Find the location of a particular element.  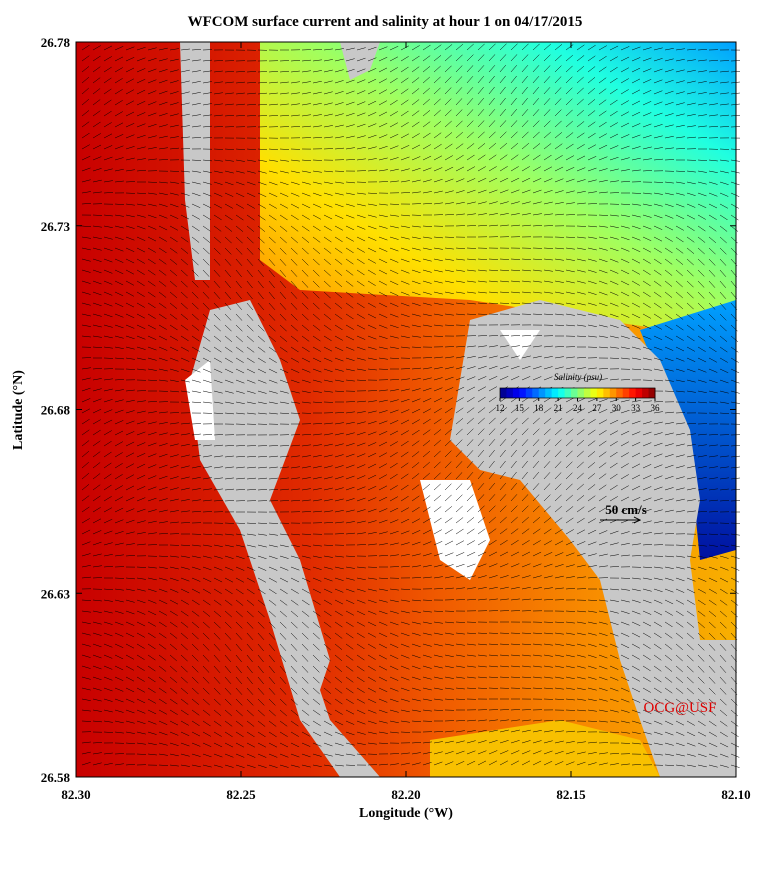

colorbar-tick-label: 12 is located at coordinates (500, 408).